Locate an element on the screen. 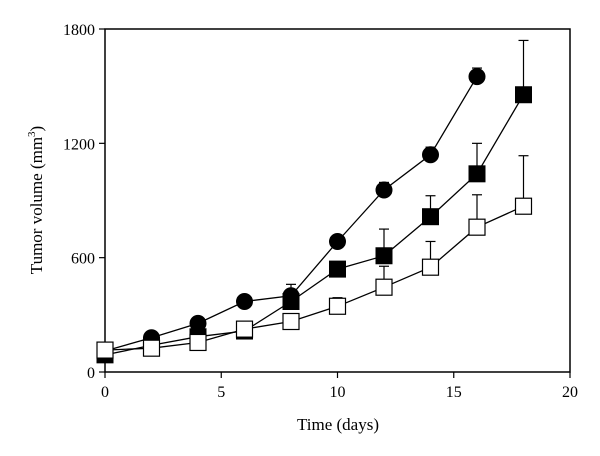 This screenshot has width=600, height=456. y-tick-label: 0 is located at coordinates (91, 373).